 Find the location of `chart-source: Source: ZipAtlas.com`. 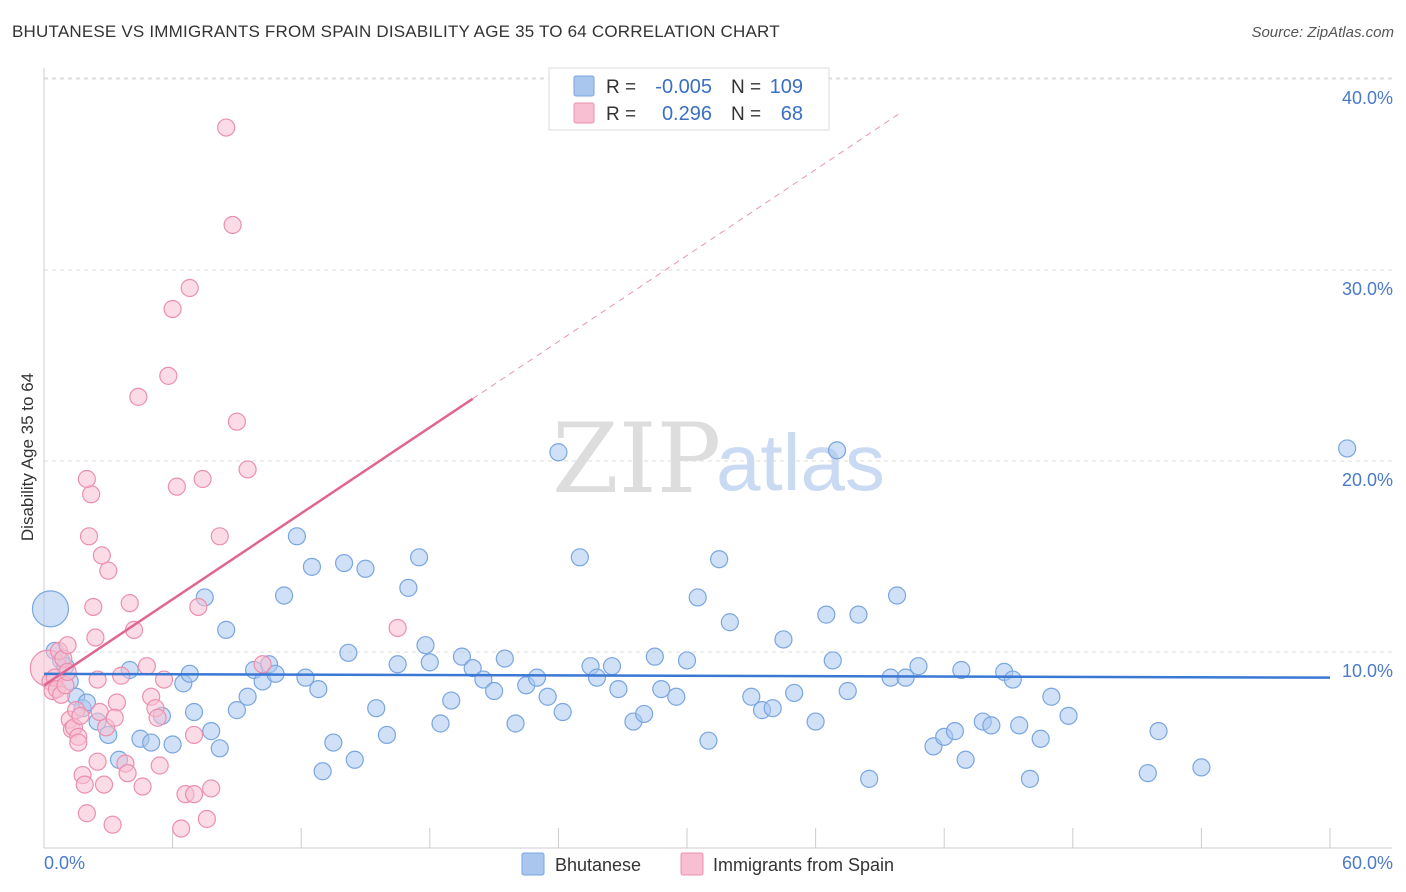

chart-source: Source: ZipAtlas.com is located at coordinates (1322, 32).